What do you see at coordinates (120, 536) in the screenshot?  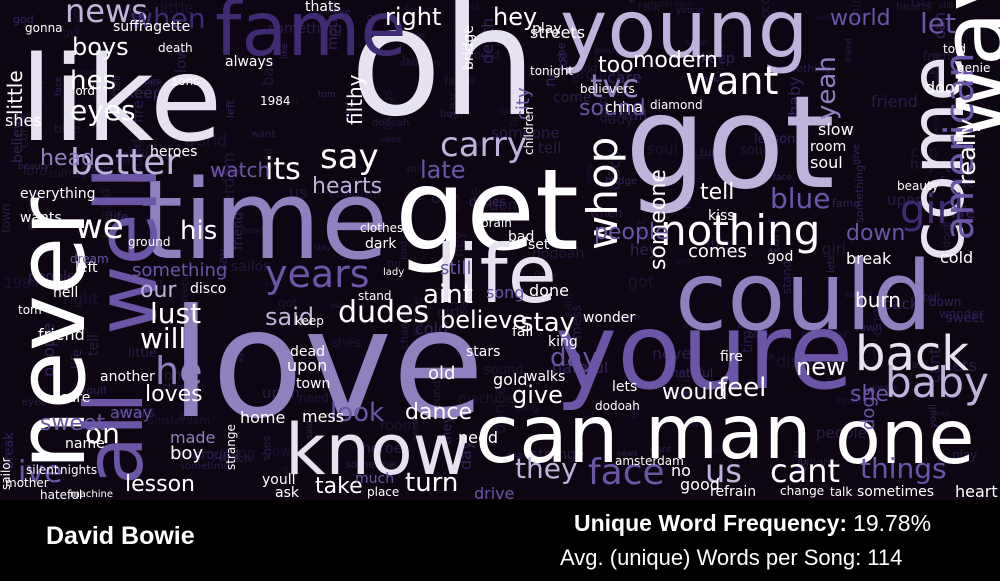 I see `artist-name: David Bowie` at bounding box center [120, 536].